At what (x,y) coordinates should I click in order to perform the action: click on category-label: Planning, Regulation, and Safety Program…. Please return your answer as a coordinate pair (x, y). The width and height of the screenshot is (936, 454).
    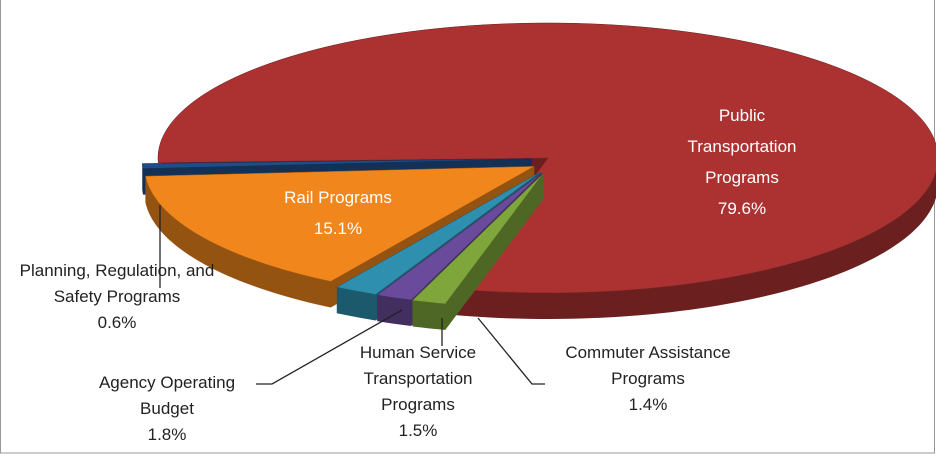
    Looking at the image, I should click on (117, 283).